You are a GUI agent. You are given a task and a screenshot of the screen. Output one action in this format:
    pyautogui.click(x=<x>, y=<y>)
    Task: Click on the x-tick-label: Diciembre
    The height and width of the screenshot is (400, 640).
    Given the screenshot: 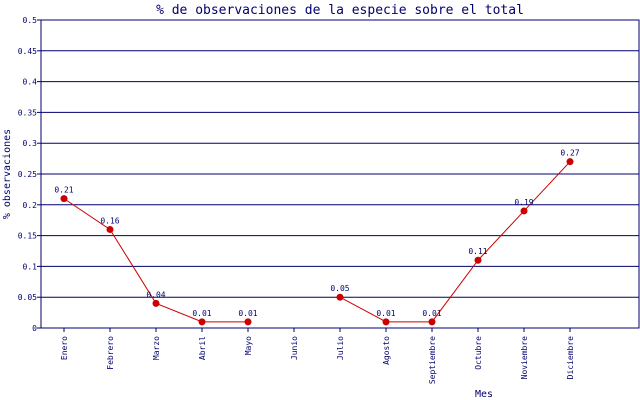 What is the action you would take?
    pyautogui.click(x=570, y=358)
    